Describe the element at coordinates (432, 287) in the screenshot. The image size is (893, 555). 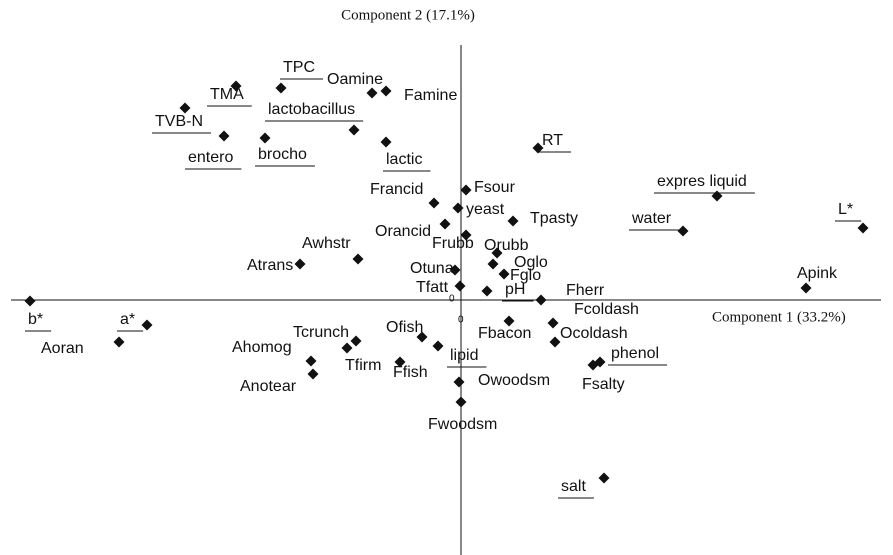
I see `point-label: Tfatt` at that location.